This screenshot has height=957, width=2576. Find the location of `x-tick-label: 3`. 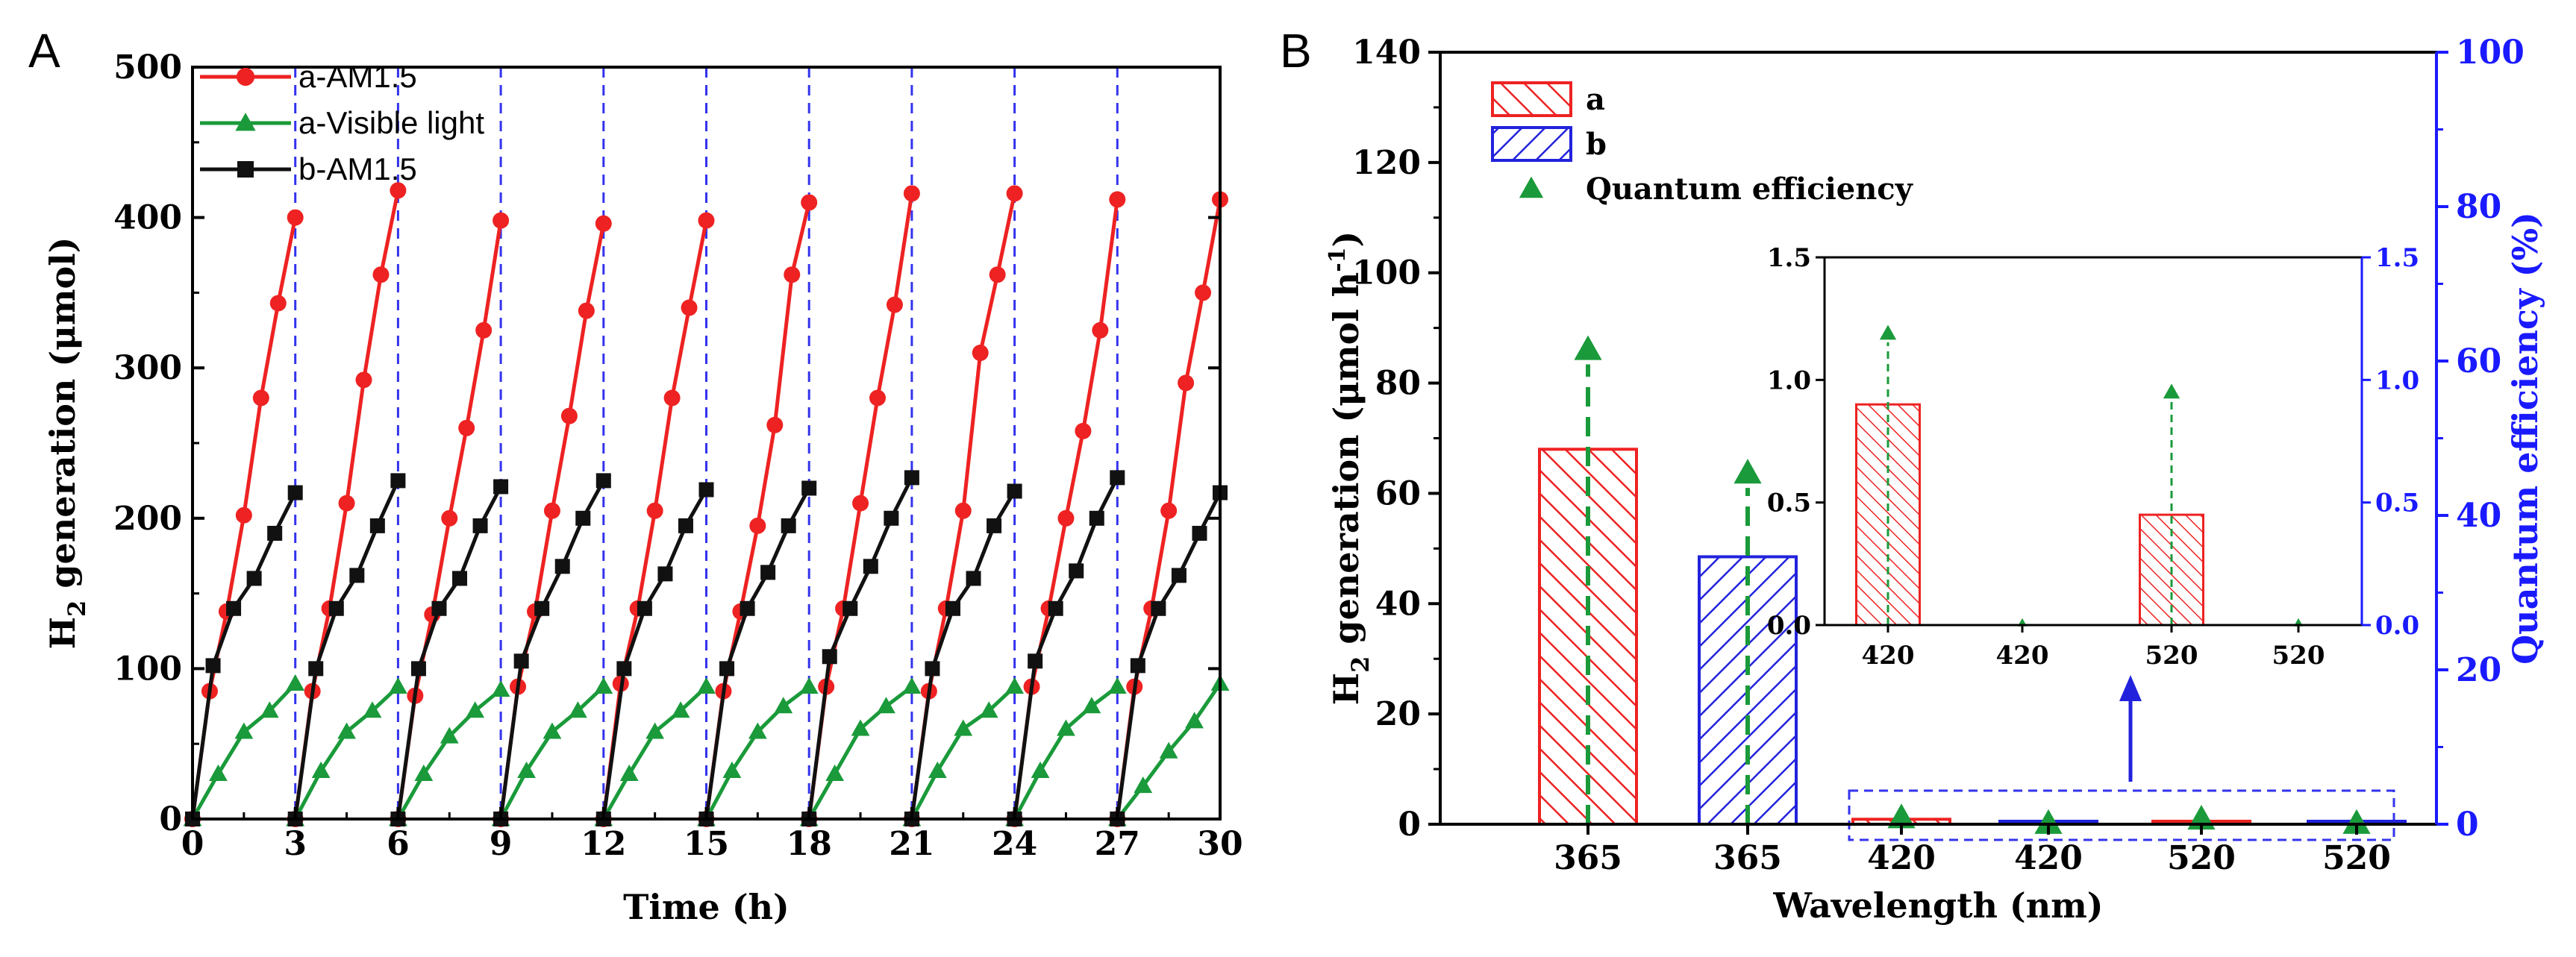

x-tick-label: 3 is located at coordinates (295, 844).